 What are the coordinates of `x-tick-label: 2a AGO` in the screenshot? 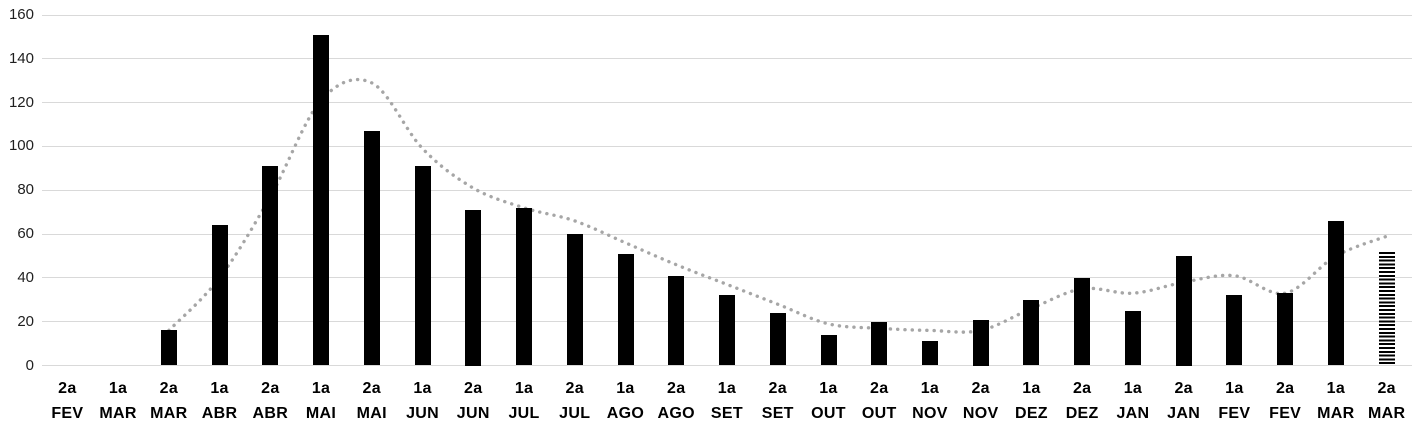 It's located at (676, 401).